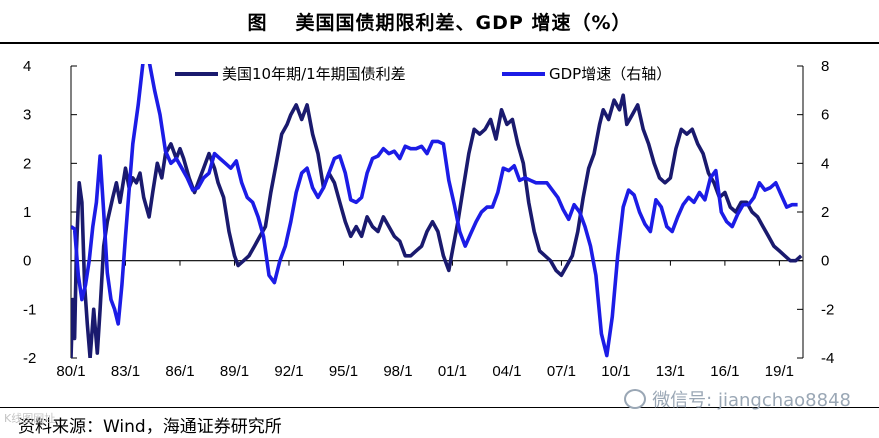 The height and width of the screenshot is (438, 879). I want to click on source-note: 资料来源：Wind，海通证券研究所, so click(150, 427).